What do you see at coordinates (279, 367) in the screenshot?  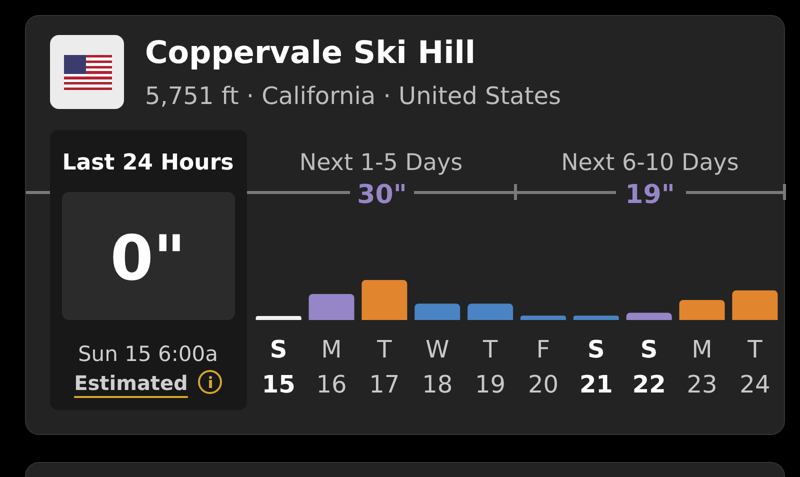 I see `x-tick-label: S 15` at bounding box center [279, 367].